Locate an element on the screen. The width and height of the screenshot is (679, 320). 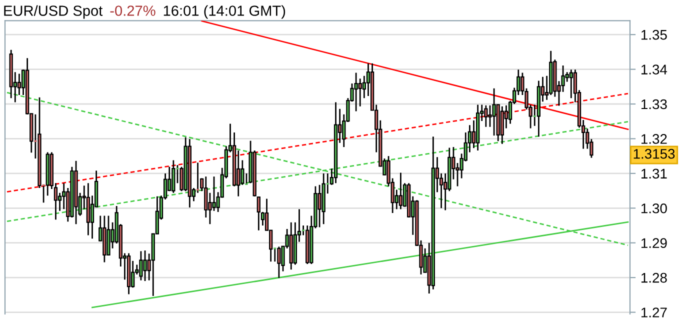
y-tick-label: 1.33 is located at coordinates (654, 104).